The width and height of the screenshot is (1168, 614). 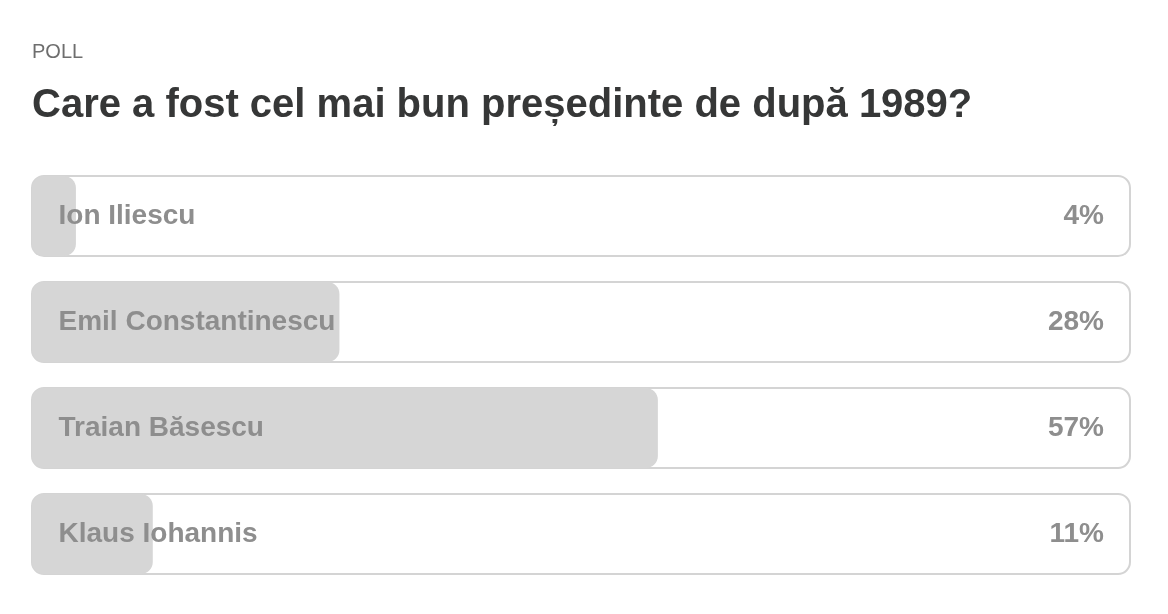 I want to click on y-tick-label: Ion Iliescu, so click(x=127, y=214).